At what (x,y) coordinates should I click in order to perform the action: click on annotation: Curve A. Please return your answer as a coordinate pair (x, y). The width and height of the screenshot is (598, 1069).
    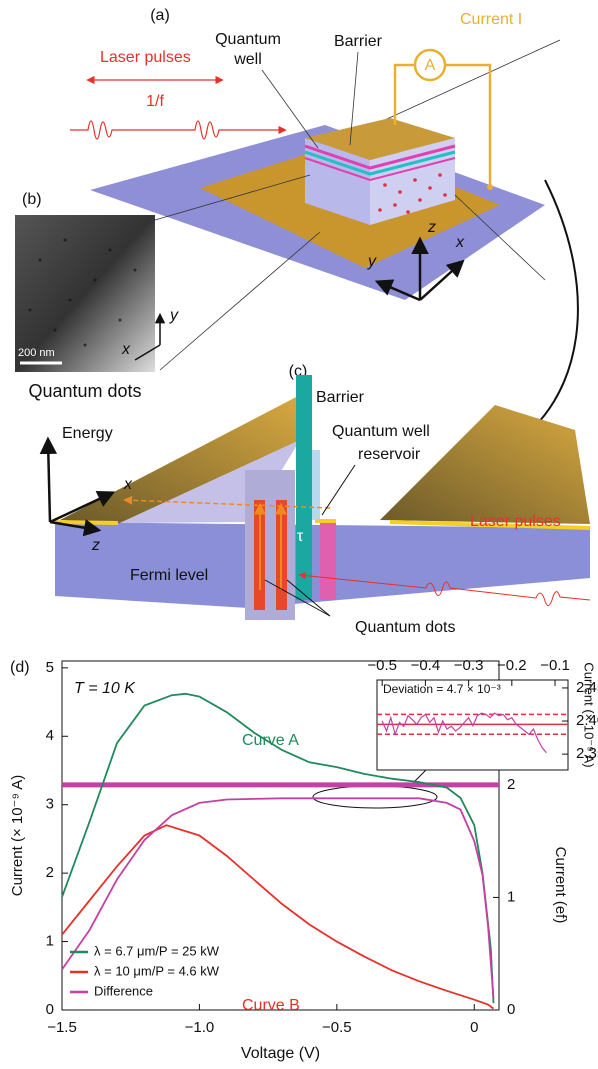
    Looking at the image, I should click on (270, 740).